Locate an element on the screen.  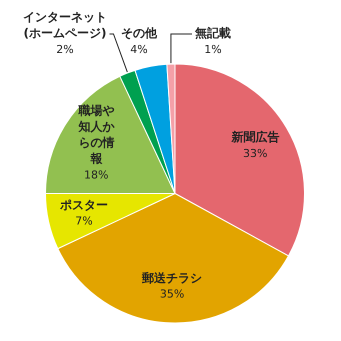
slice-label: 新聞広告 is located at coordinates (255, 137).